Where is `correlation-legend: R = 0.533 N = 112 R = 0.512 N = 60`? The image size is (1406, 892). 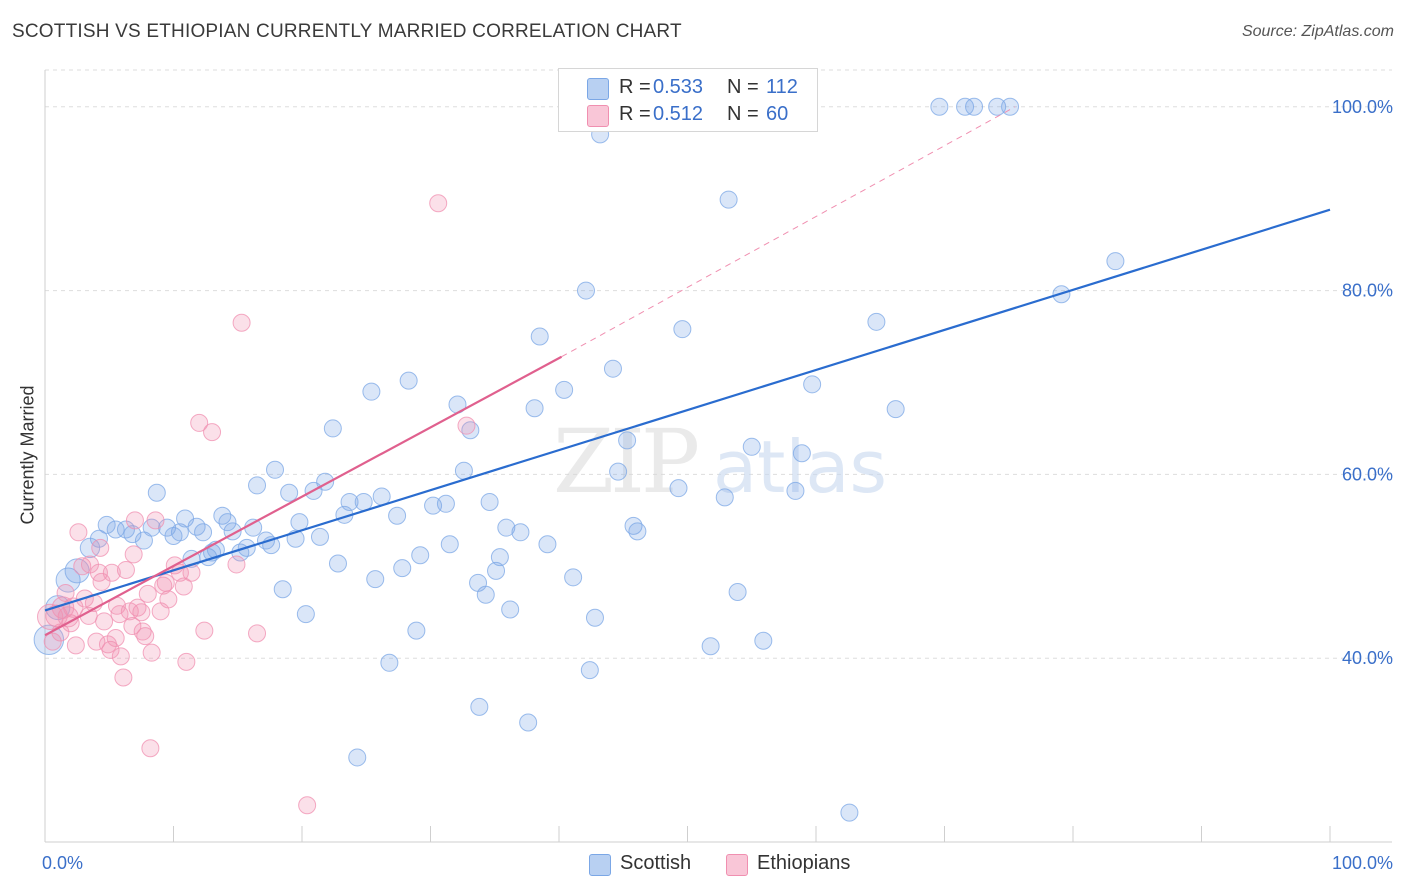
correlation-legend: R = 0.533 N = 112 R = 0.512 N = 60 is located at coordinates (688, 100).